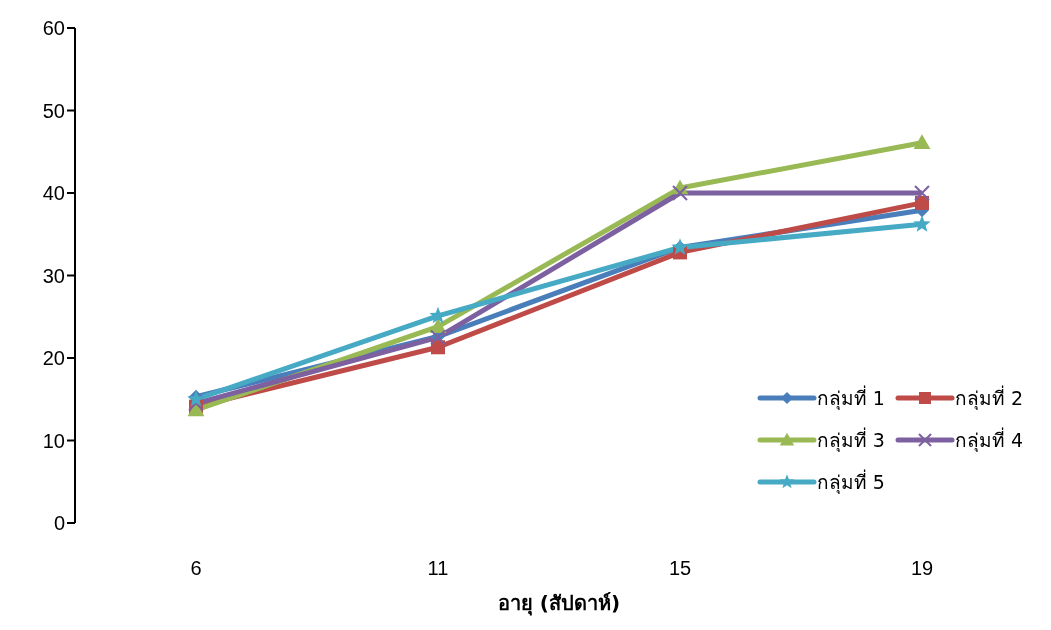 The height and width of the screenshot is (630, 1051). I want to click on y-tick-label: 40, so click(53, 193).